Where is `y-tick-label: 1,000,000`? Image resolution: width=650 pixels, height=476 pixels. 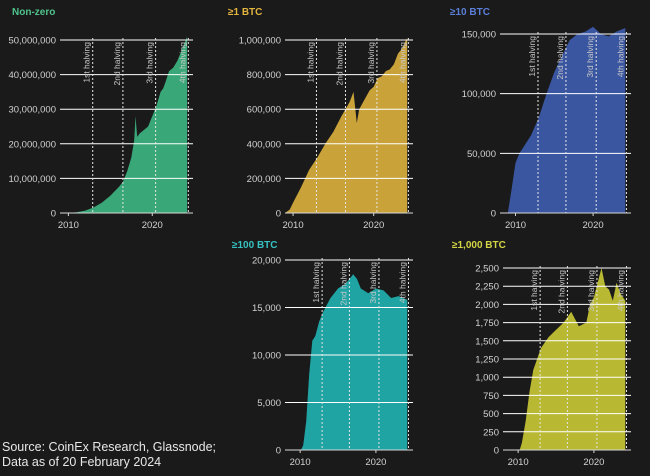 y-tick-label: 1,000,000 is located at coordinates (260, 41).